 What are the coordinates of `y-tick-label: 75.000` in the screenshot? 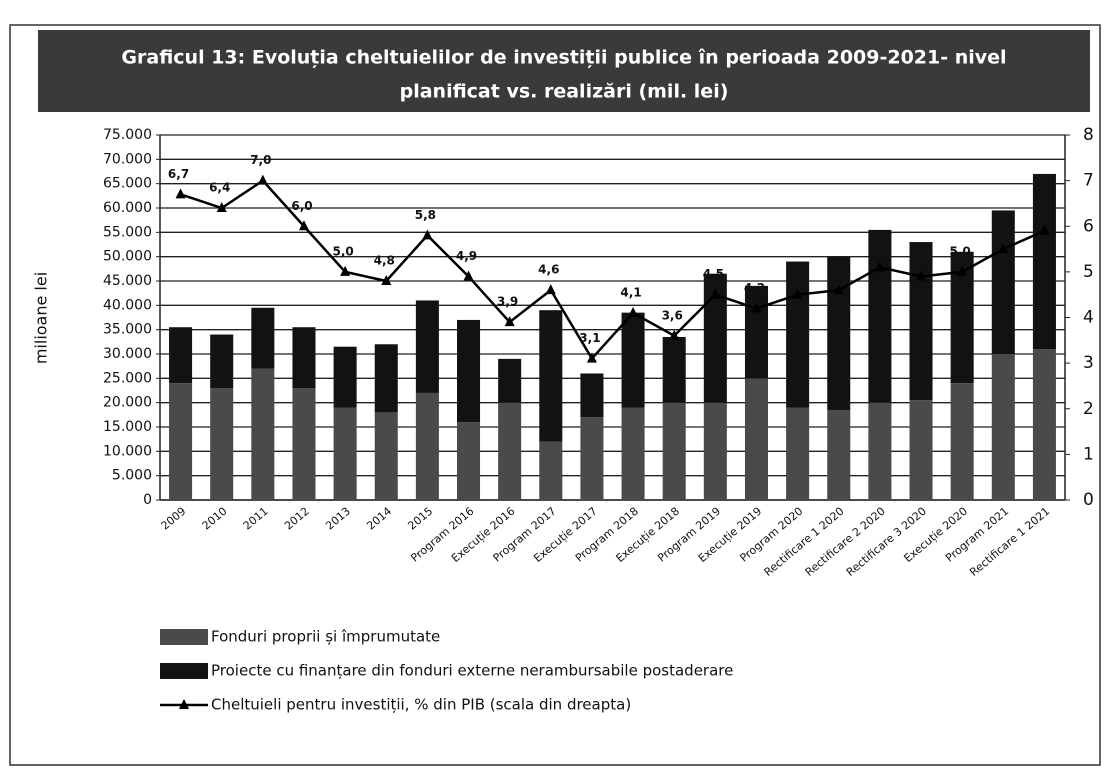 It's located at (127, 135).